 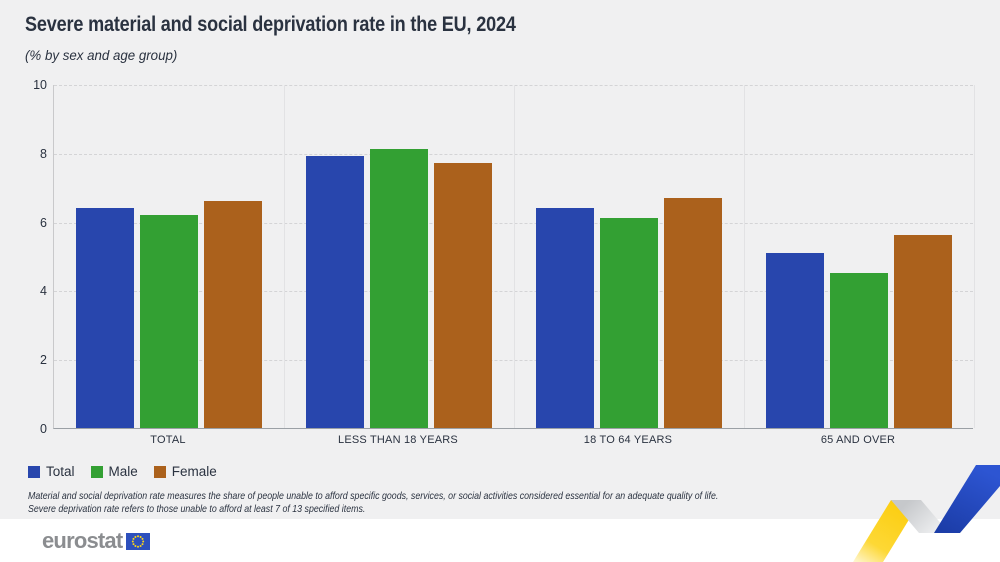 What do you see at coordinates (500, 540) in the screenshot?
I see `footer-bar` at bounding box center [500, 540].